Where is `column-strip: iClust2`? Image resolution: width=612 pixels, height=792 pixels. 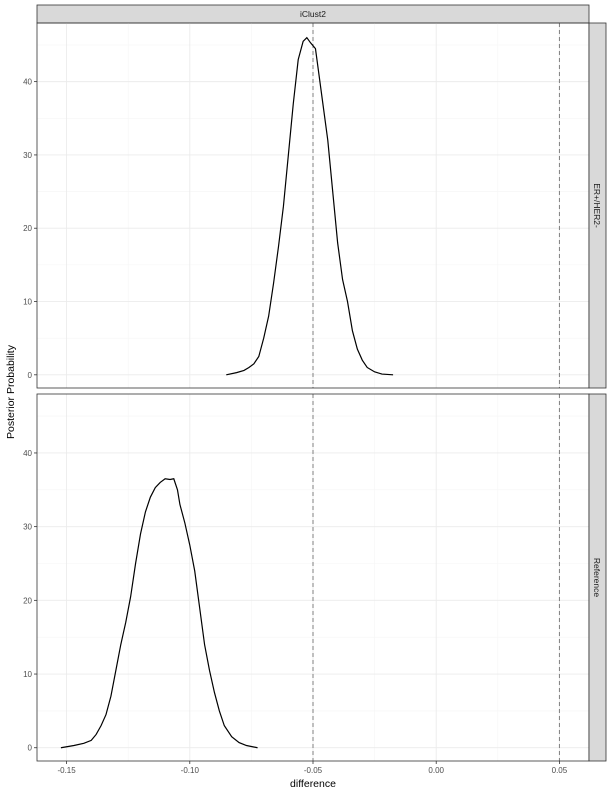 column-strip: iClust2 is located at coordinates (313, 14).